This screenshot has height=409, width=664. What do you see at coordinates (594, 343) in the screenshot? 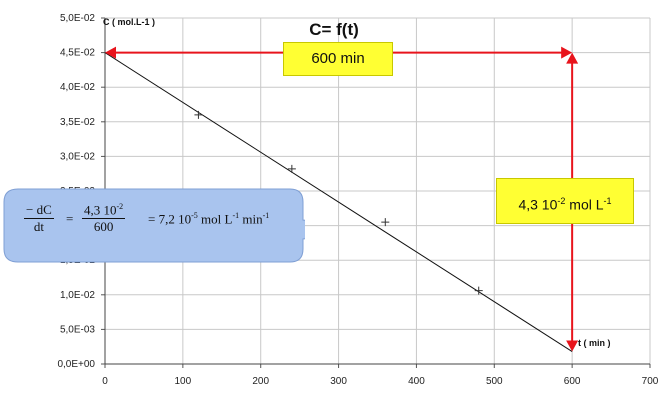
I see `x-axis-label: t ( min )` at bounding box center [594, 343].